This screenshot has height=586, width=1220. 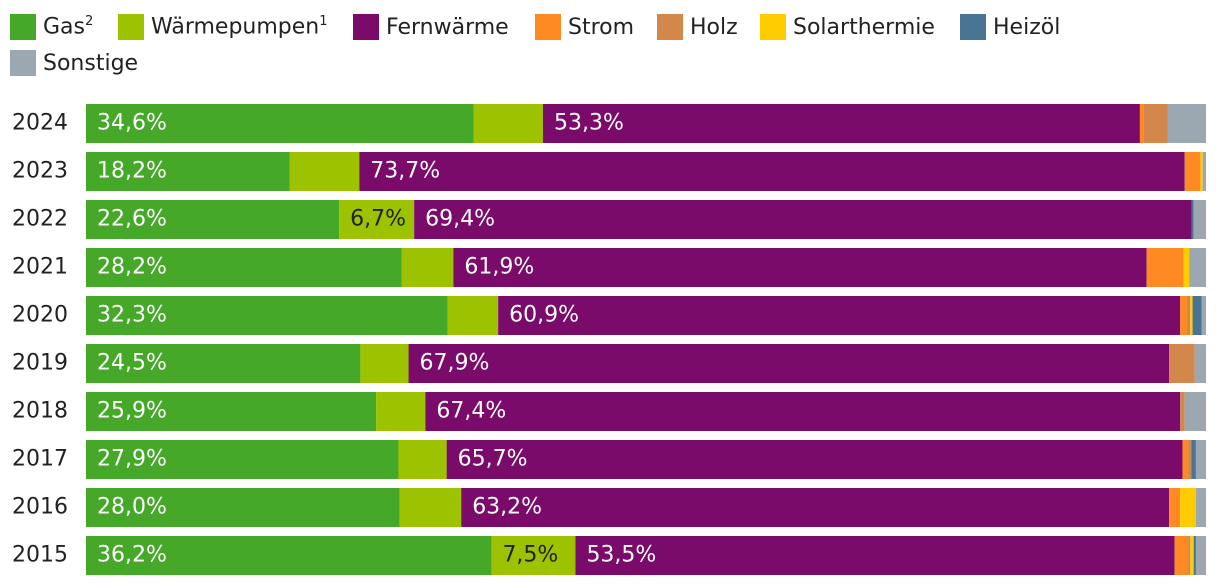 What do you see at coordinates (447, 27) in the screenshot?
I see `legend-label: Fernwärme` at bounding box center [447, 27].